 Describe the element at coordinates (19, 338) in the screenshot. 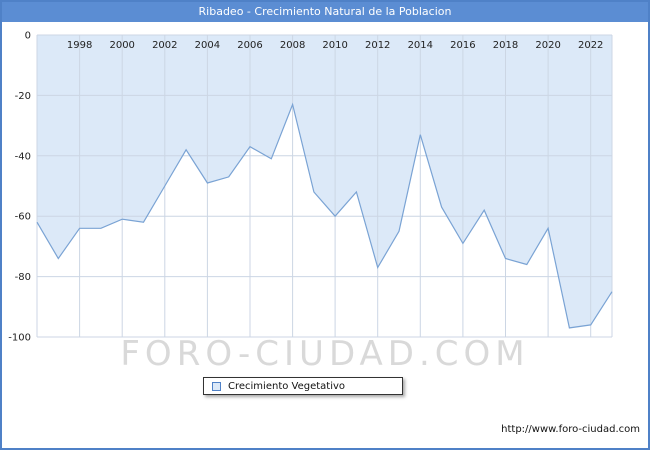

I see `y-tick-label: -100` at that location.